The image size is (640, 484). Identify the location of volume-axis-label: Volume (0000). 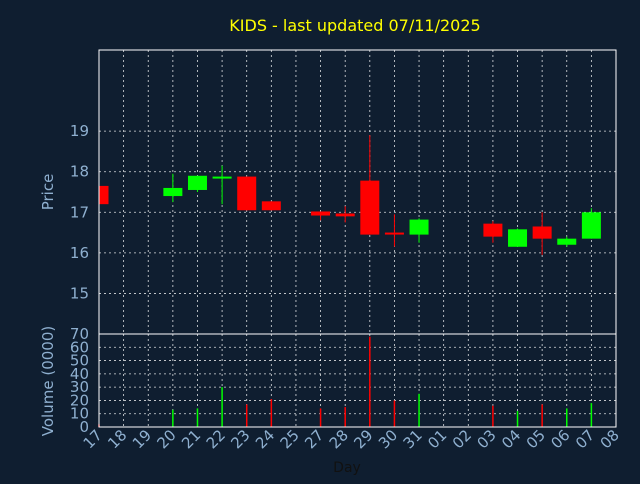
(48, 381).